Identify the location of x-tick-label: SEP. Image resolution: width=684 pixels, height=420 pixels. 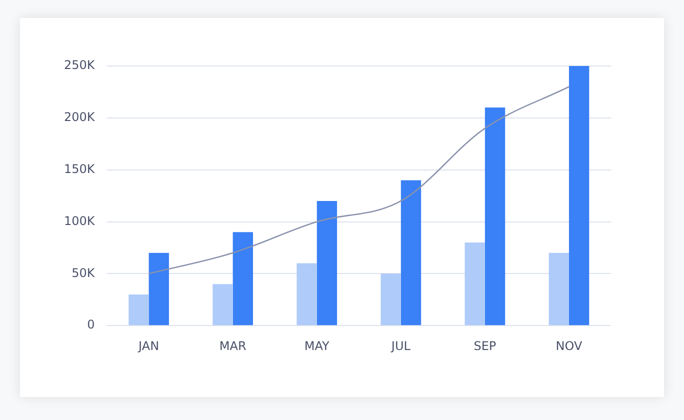
(485, 345).